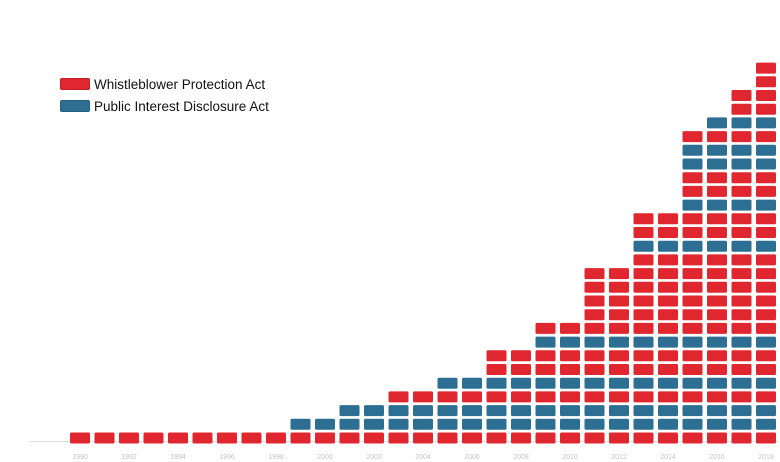 This screenshot has height=462, width=780. I want to click on tile-wpa-2004-row3, so click(423, 397).